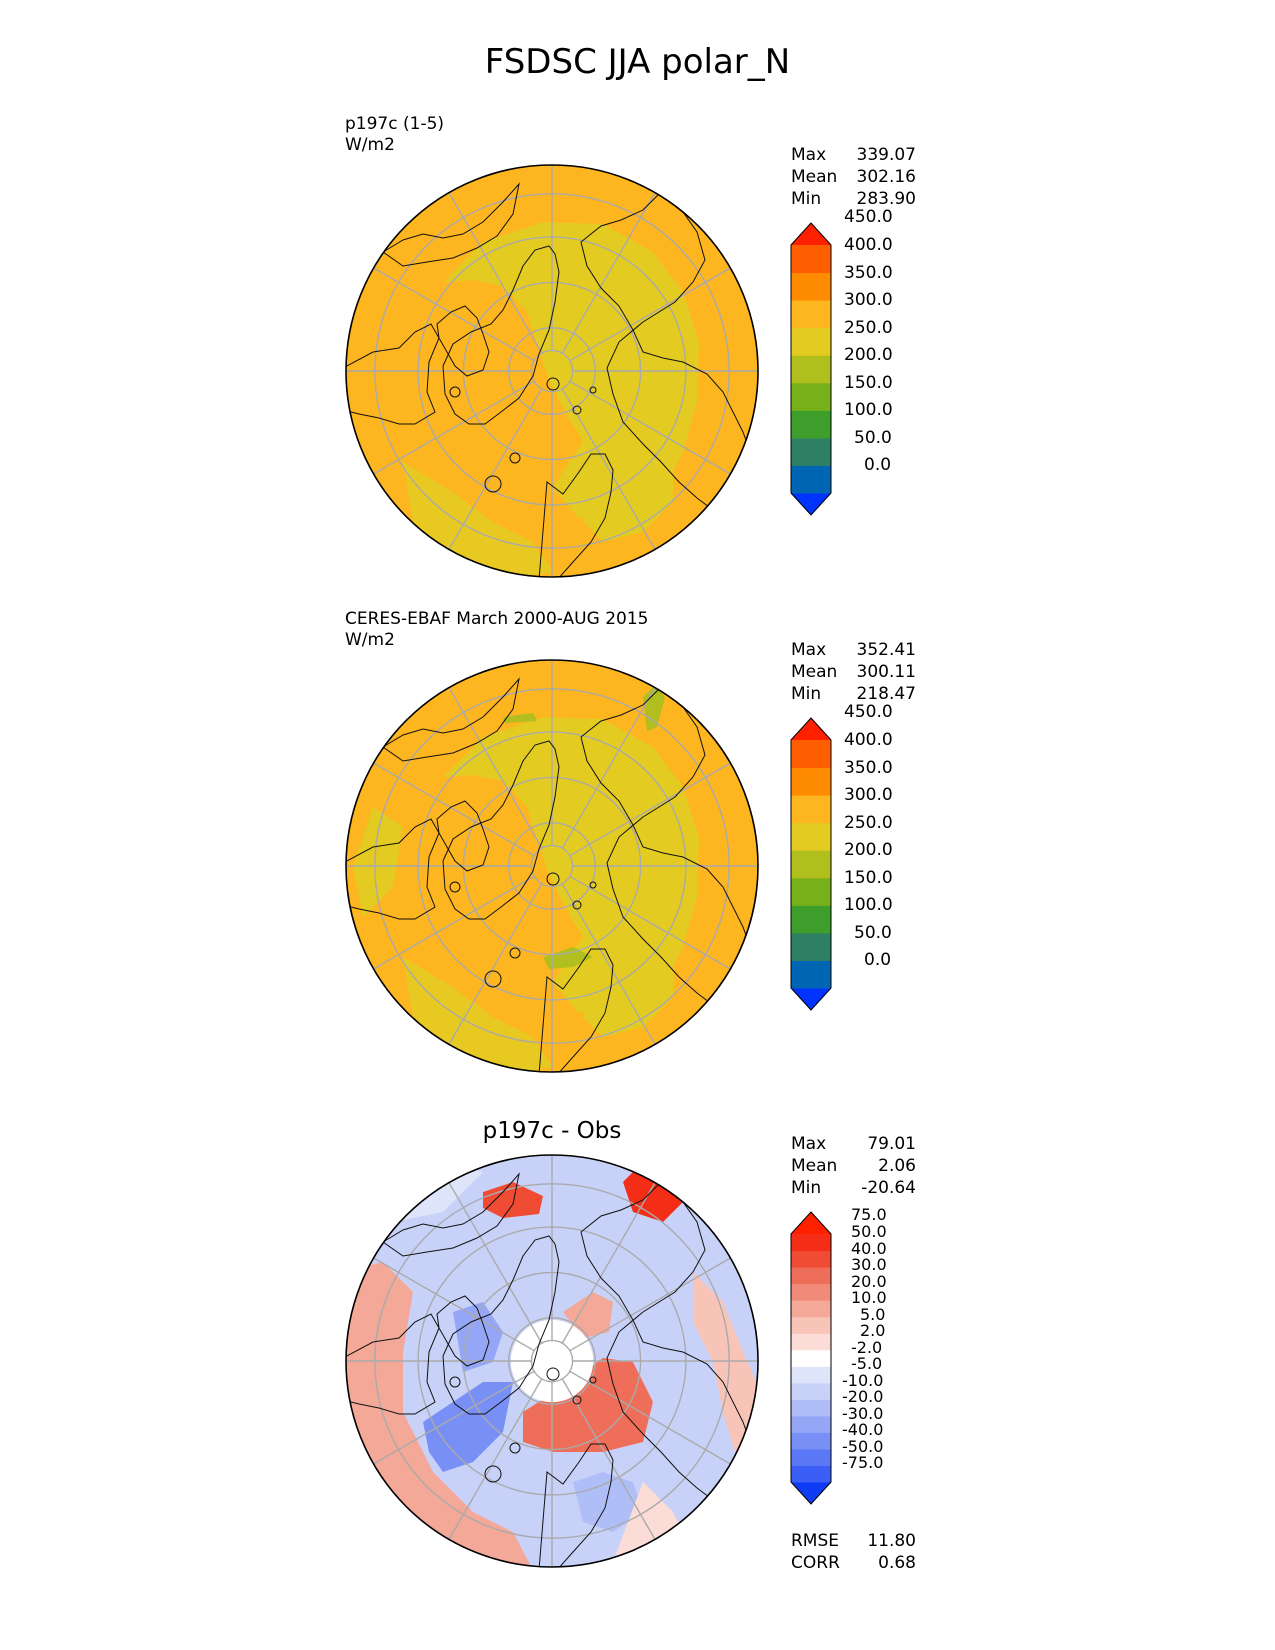 Image resolution: width=1275 pixels, height=1650 pixels. Describe the element at coordinates (869, 1231) in the screenshot. I see `colorbar-tick-label: 50.0` at that location.